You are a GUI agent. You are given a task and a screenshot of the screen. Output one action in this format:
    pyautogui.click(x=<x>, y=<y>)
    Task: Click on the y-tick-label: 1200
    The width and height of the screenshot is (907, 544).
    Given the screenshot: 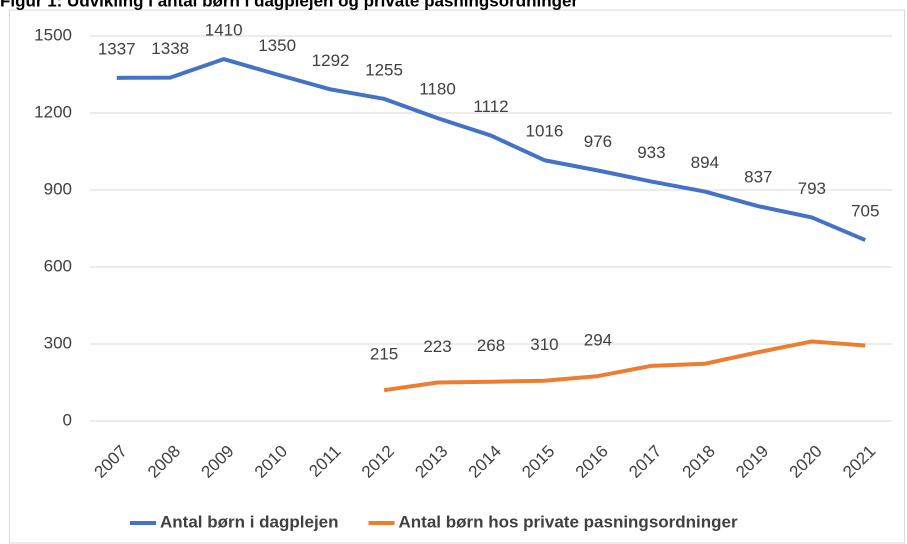 What is the action you would take?
    pyautogui.click(x=53, y=111)
    